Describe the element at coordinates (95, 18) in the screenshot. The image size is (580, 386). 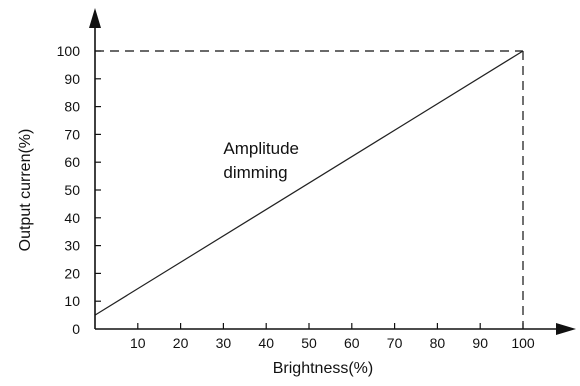
I see `y-axis-arrow` at that location.